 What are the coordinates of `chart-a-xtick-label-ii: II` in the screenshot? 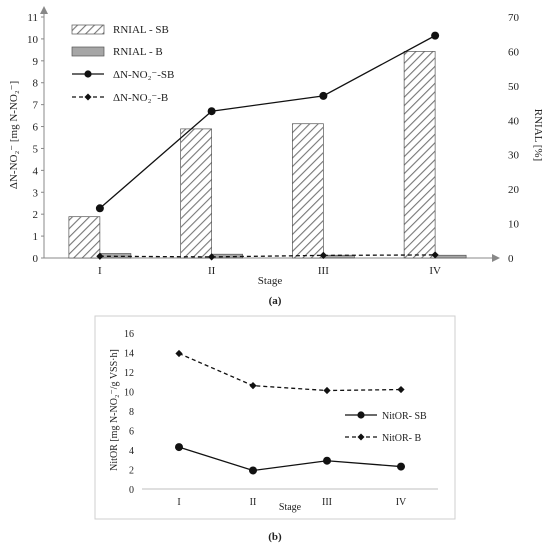 It's located at (212, 271).